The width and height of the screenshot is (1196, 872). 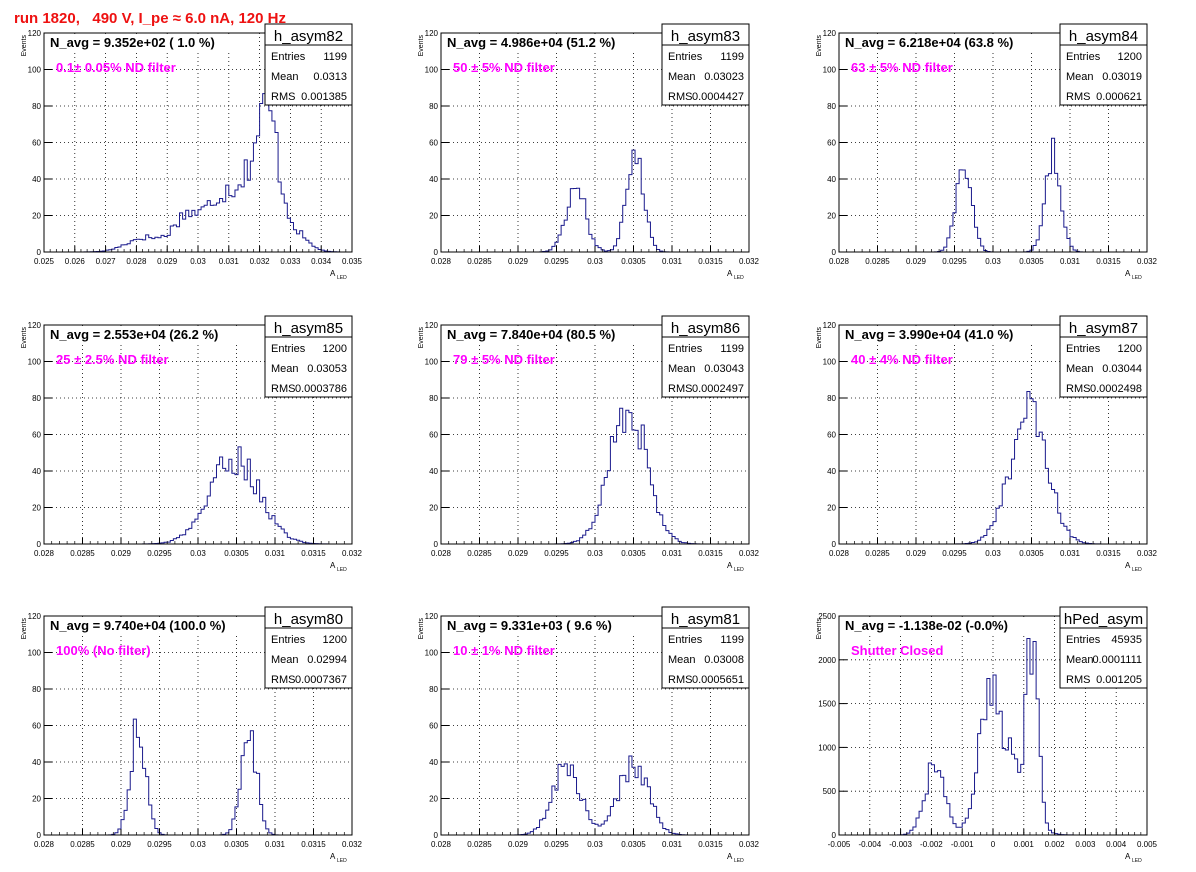 I want to click on y-tick-label: 2500, so click(x=827, y=616).